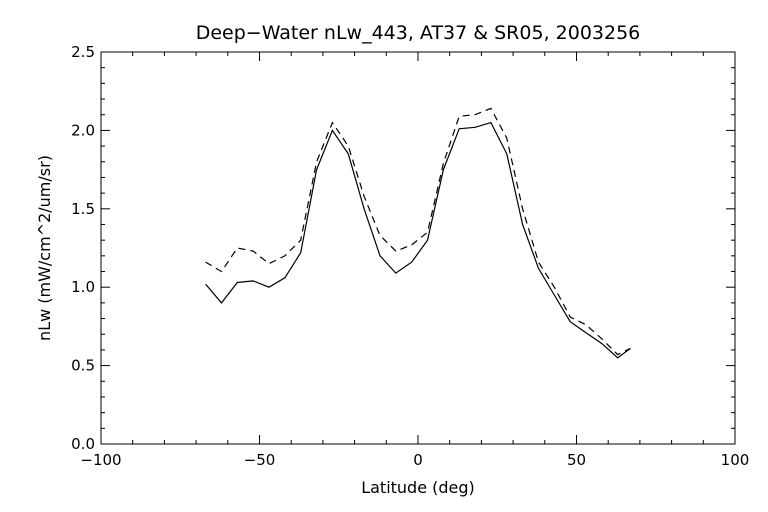  Describe the element at coordinates (83, 209) in the screenshot. I see `y-tick-label: 1.5` at that location.